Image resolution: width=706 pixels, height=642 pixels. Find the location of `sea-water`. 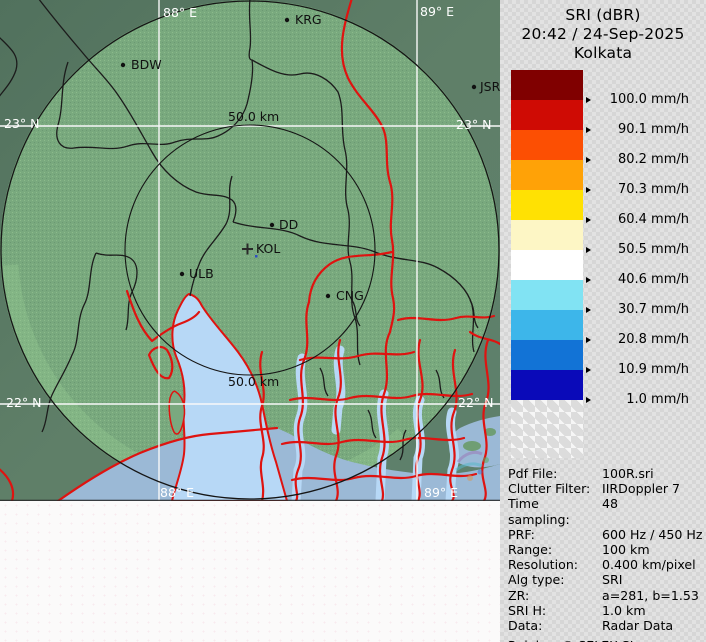

sea-water is located at coordinates (279, 458).